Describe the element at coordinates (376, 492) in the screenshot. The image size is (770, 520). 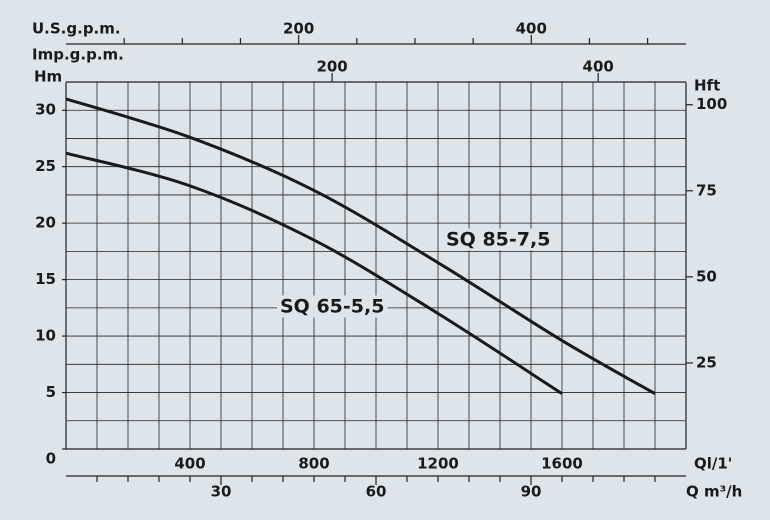
I see `x-extra-tick-label: 60` at that location.